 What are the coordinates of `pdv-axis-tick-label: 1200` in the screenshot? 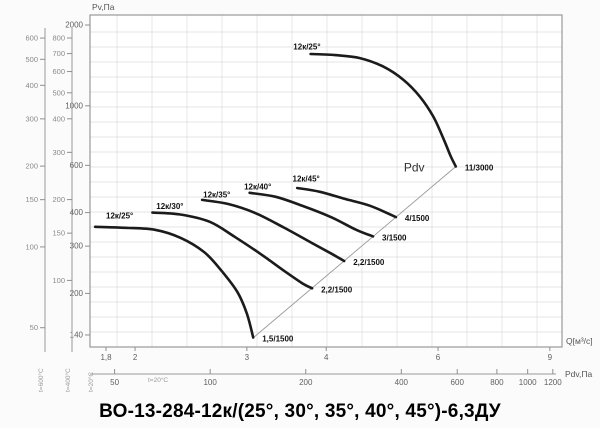 It's located at (553, 382).